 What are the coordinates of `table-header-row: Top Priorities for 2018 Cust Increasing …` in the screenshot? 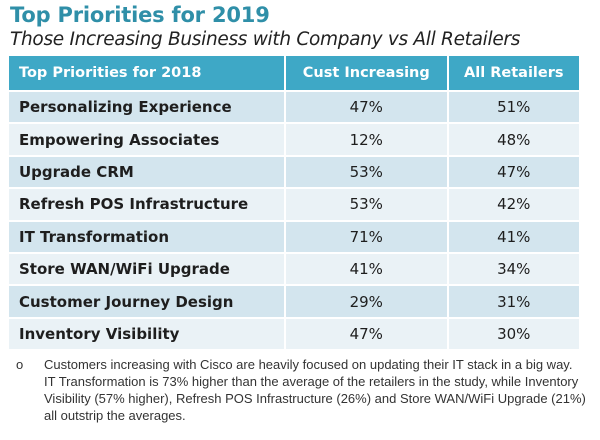 It's located at (294, 73).